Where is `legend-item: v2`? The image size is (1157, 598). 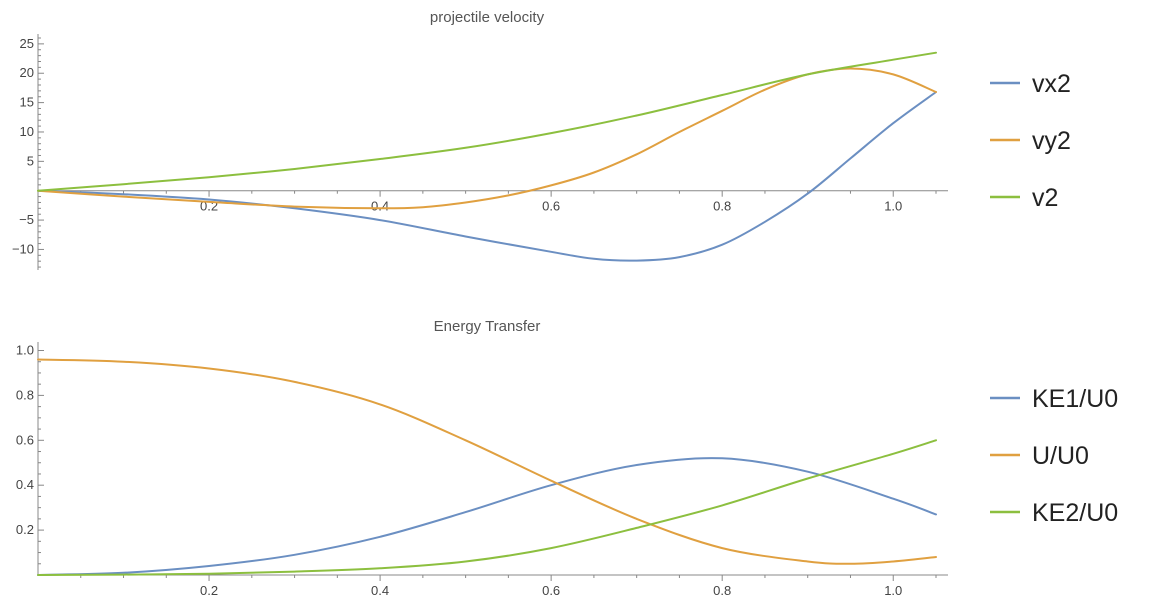
legend-item: v2 is located at coordinates (1024, 198).